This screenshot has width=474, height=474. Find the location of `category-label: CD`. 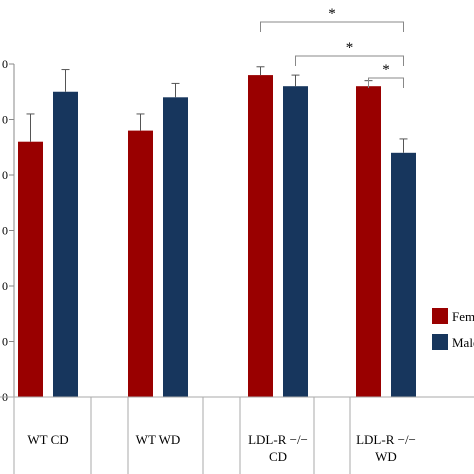

category-label: CD is located at coordinates (278, 456).